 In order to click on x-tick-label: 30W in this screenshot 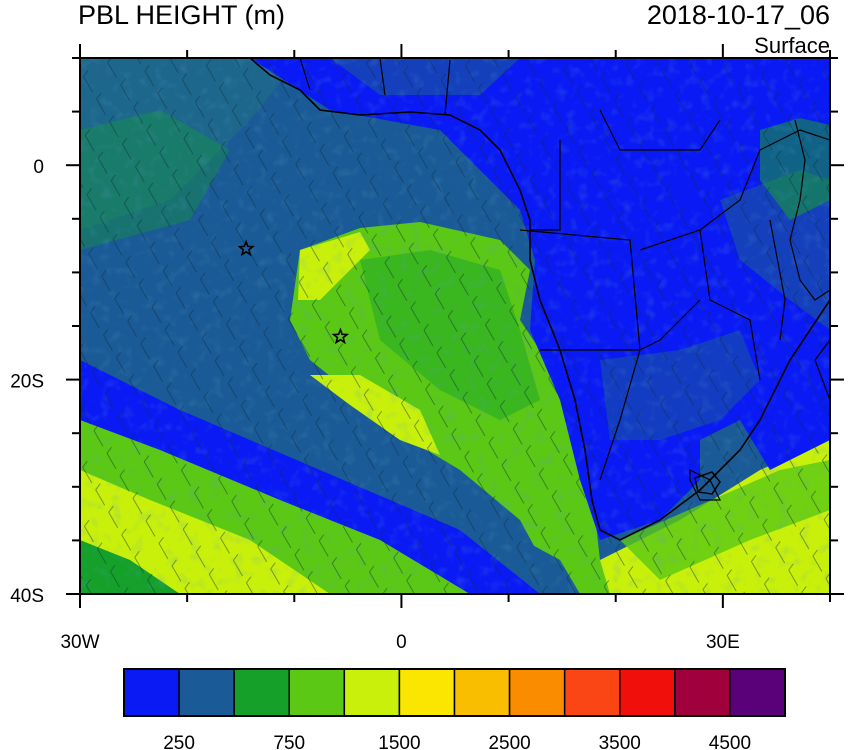, I will do `click(79, 642)`.